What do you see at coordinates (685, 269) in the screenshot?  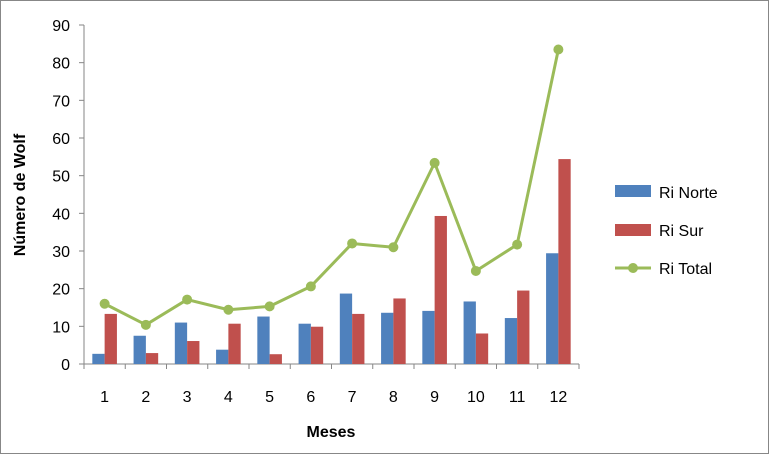 I see `legend-label-ri-total: Ri Total` at bounding box center [685, 269].